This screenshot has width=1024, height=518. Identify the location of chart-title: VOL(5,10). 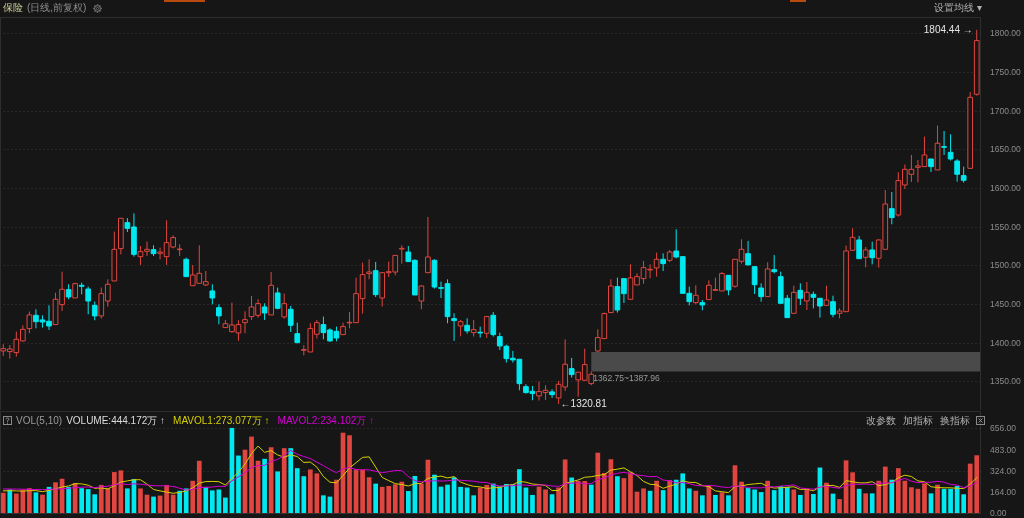
(39, 420).